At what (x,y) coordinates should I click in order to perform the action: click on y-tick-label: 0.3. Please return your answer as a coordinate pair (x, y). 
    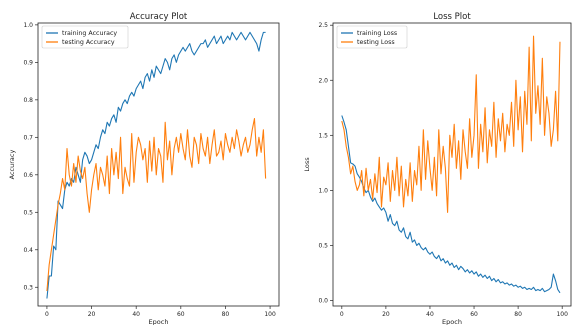
    Looking at the image, I should click on (28, 287).